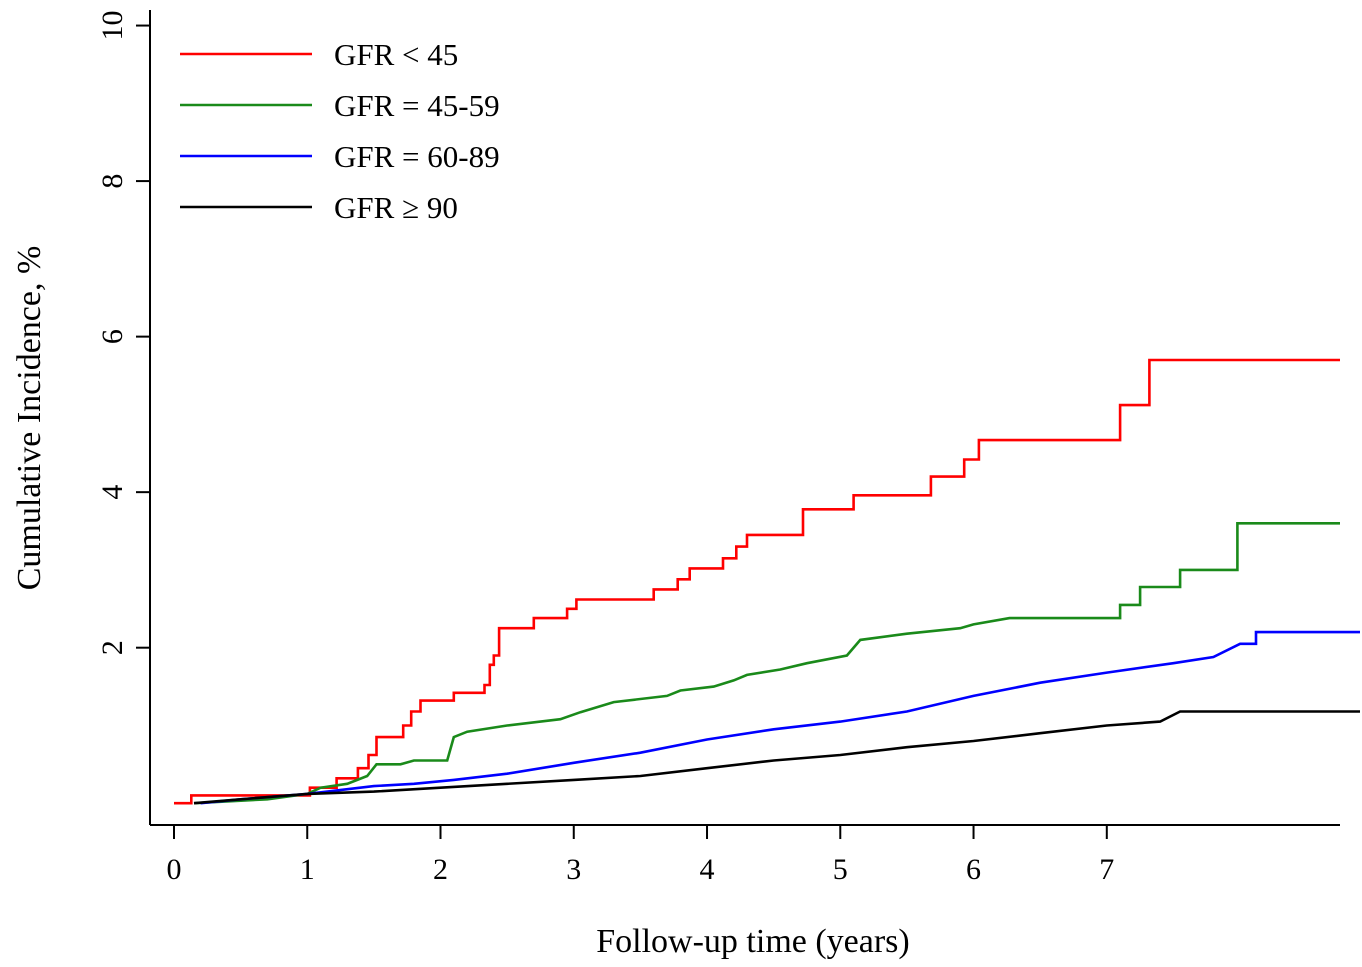 The image size is (1362, 967). I want to click on x-tick-label: 4, so click(707, 869).